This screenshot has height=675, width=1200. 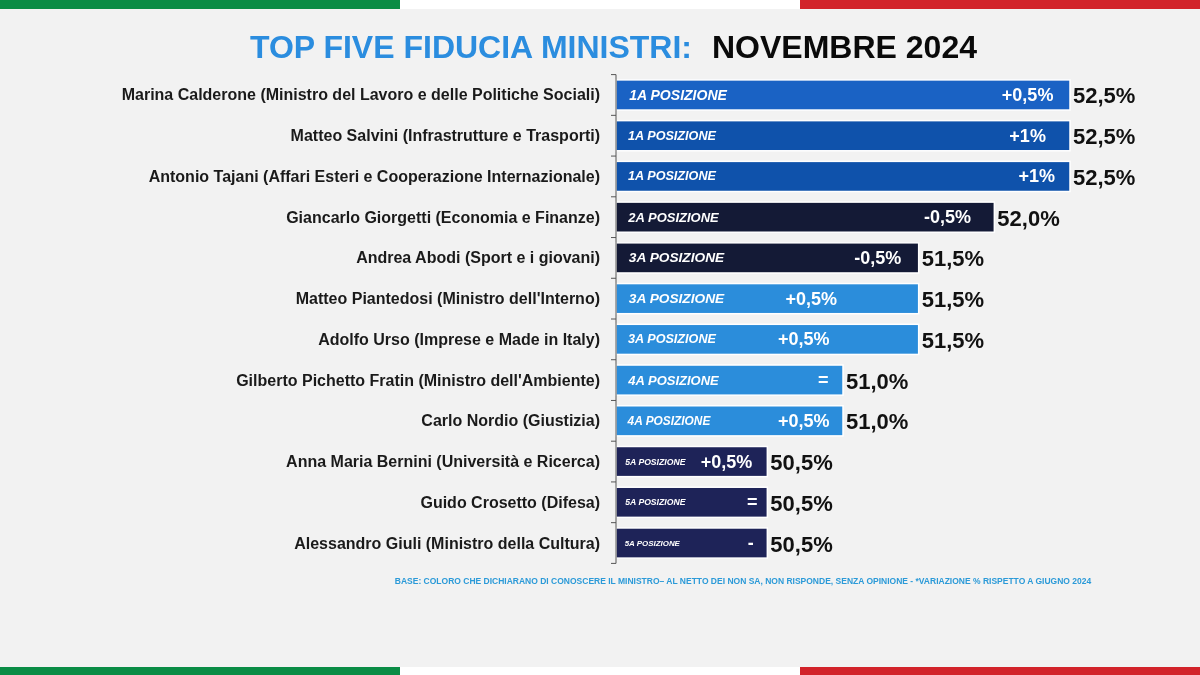 What do you see at coordinates (418, 380) in the screenshot?
I see `y-tick-label: Gilberto Pichetto Fratin (Ministro dell'Ambiente)` at bounding box center [418, 380].